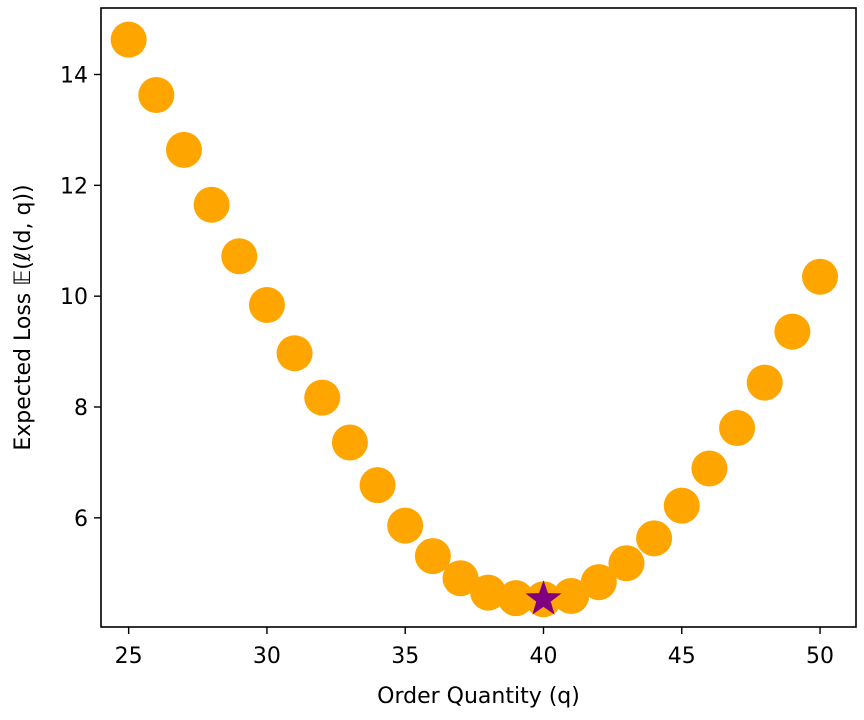  What do you see at coordinates (81, 408) in the screenshot?
I see `y-tick-label: 8` at bounding box center [81, 408].